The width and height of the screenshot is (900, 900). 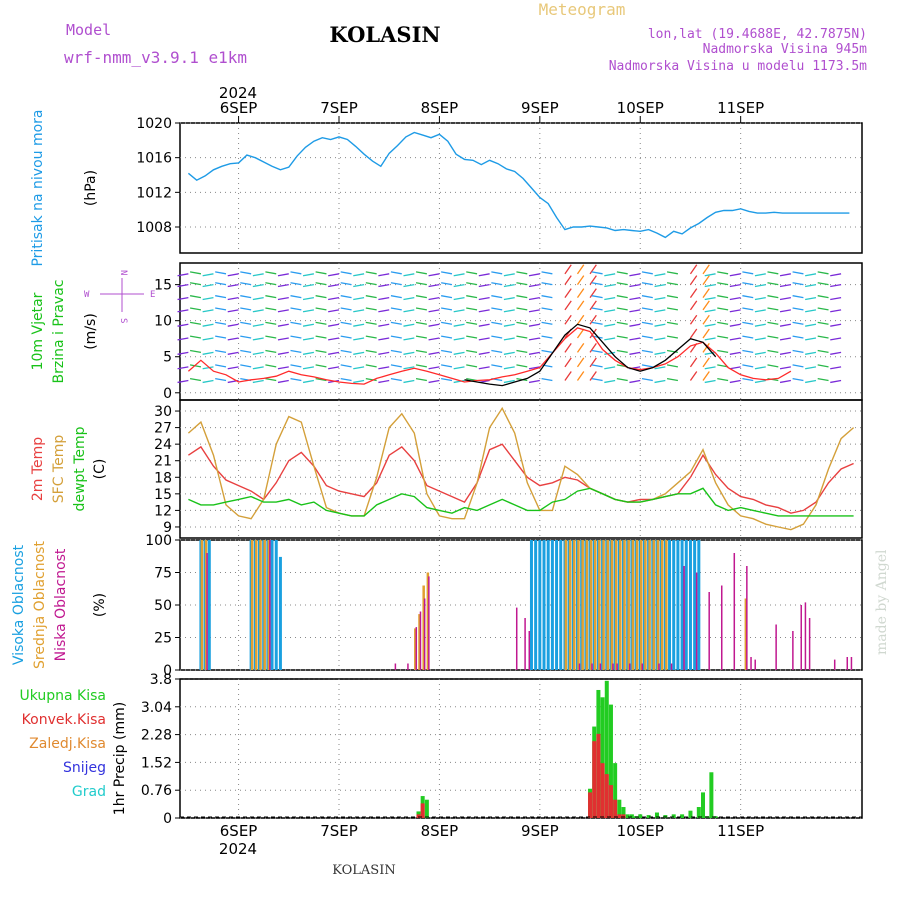 What do you see at coordinates (89, 792) in the screenshot?
I see `precip-legend-4: Grad` at bounding box center [89, 792].